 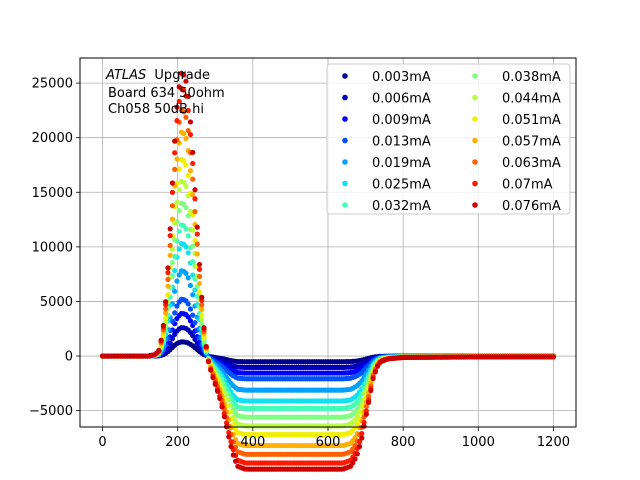 I want to click on legend-label: 0.076mA, so click(x=531, y=206).